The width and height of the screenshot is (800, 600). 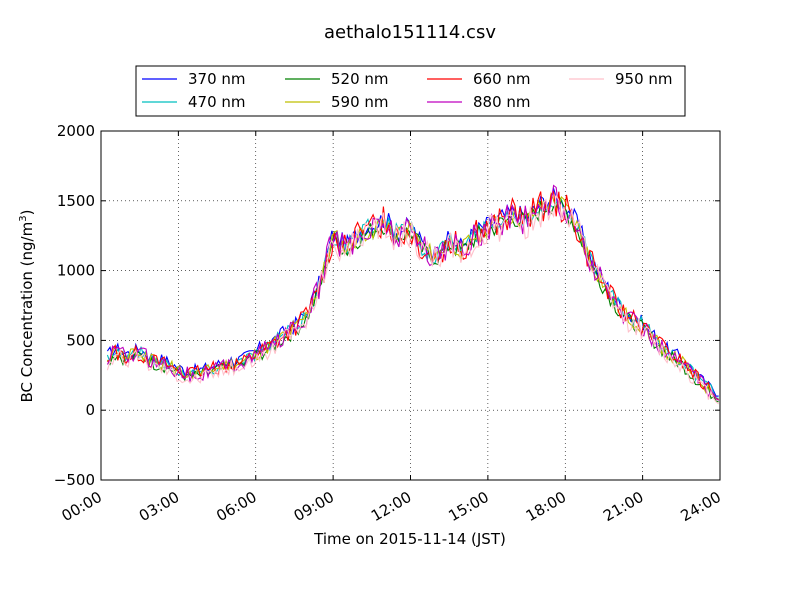 What do you see at coordinates (468, 506) in the screenshot?
I see `x-tick-label: 15:00` at bounding box center [468, 506].